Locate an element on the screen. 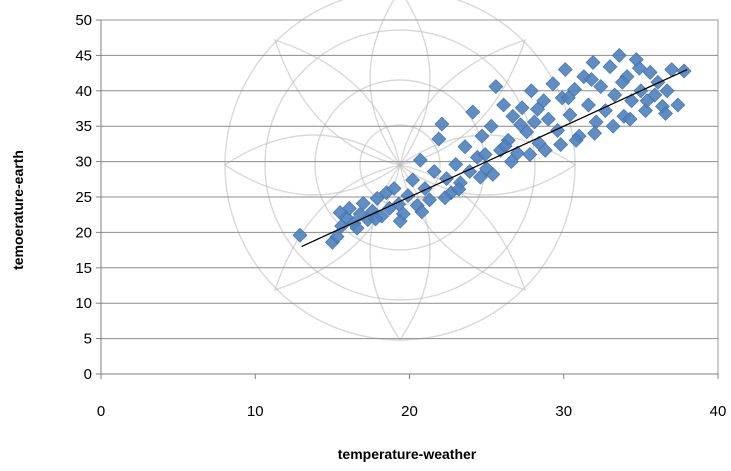 This screenshot has height=471, width=731. x-tick-label: 10 is located at coordinates (255, 411).